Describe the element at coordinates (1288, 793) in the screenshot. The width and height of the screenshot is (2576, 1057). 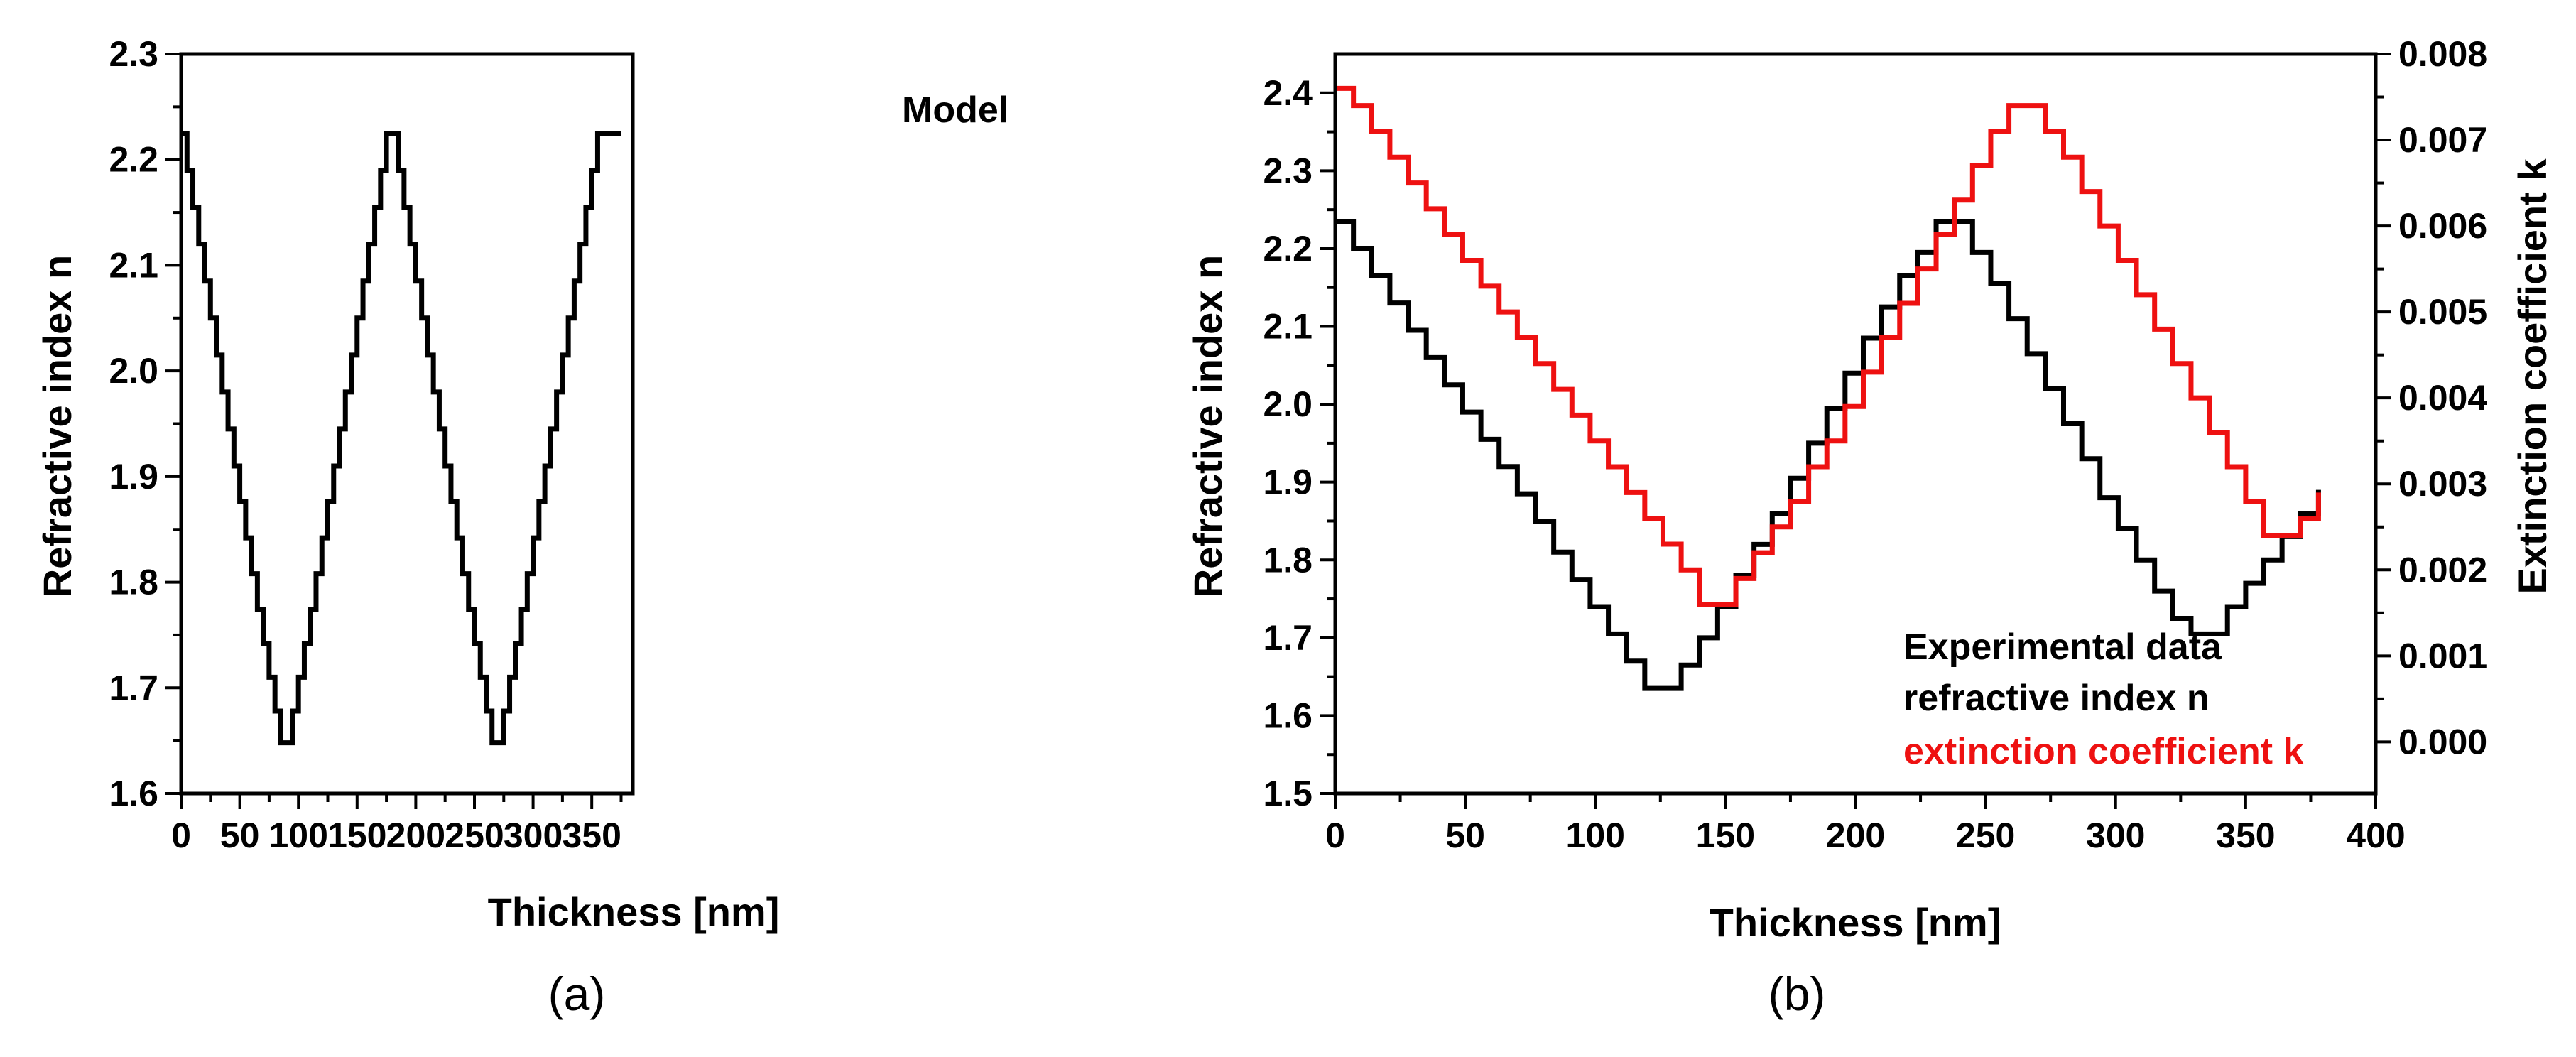
I see `panel-b-y-tick-label: 1.5` at that location.